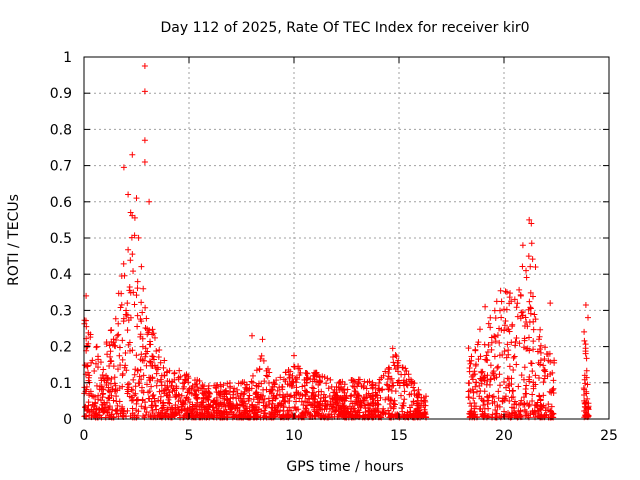 The image size is (640, 480). Describe the element at coordinates (294, 436) in the screenshot. I see `x-tick-label: 10` at that location.